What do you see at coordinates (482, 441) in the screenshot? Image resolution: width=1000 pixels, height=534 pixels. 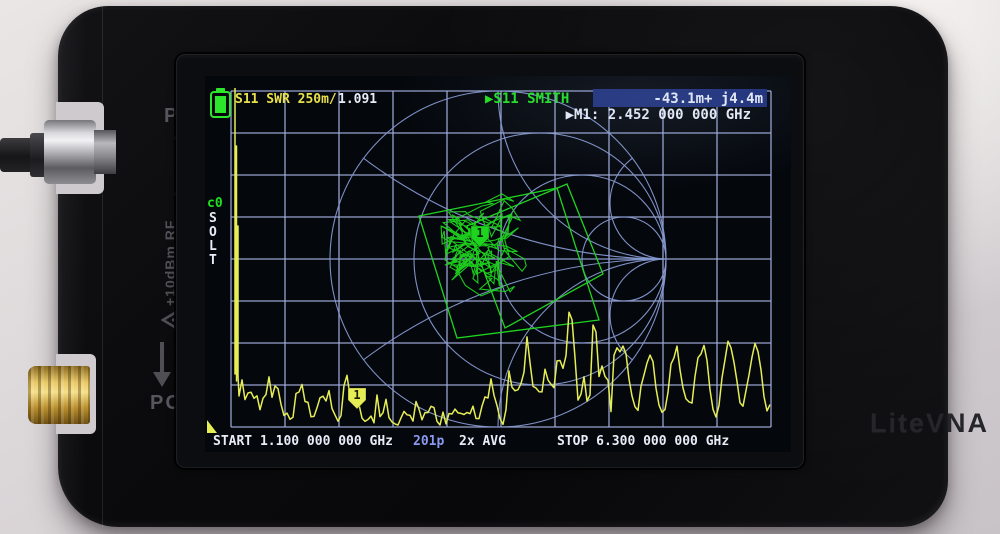 I see `averaging-status: 2x AVG` at bounding box center [482, 441].